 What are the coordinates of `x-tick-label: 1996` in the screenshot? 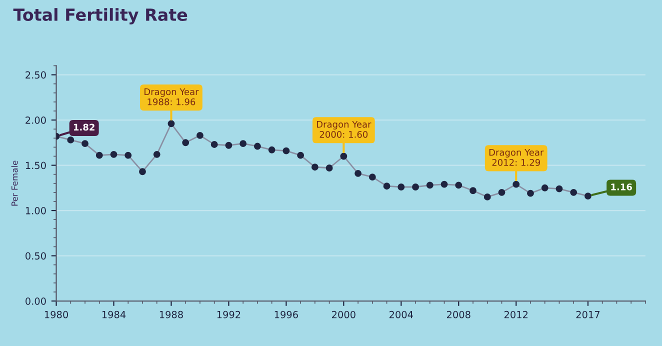 It's located at (286, 314).